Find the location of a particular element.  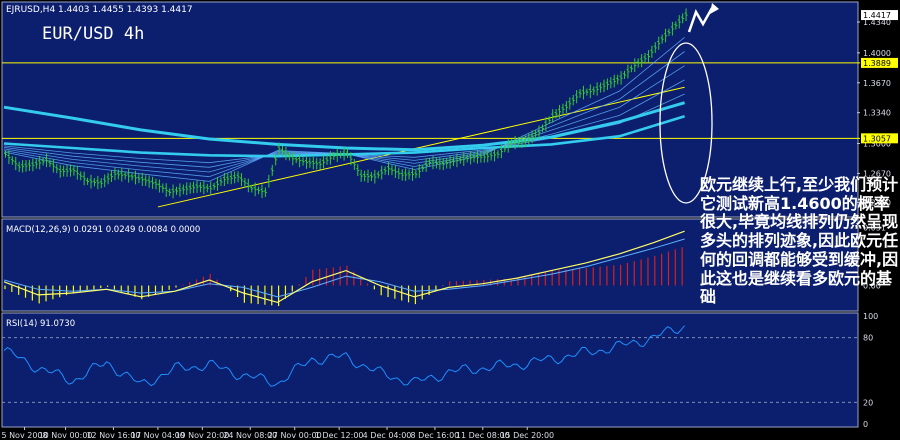

price-axis-label: 1.2670 is located at coordinates (877, 173).